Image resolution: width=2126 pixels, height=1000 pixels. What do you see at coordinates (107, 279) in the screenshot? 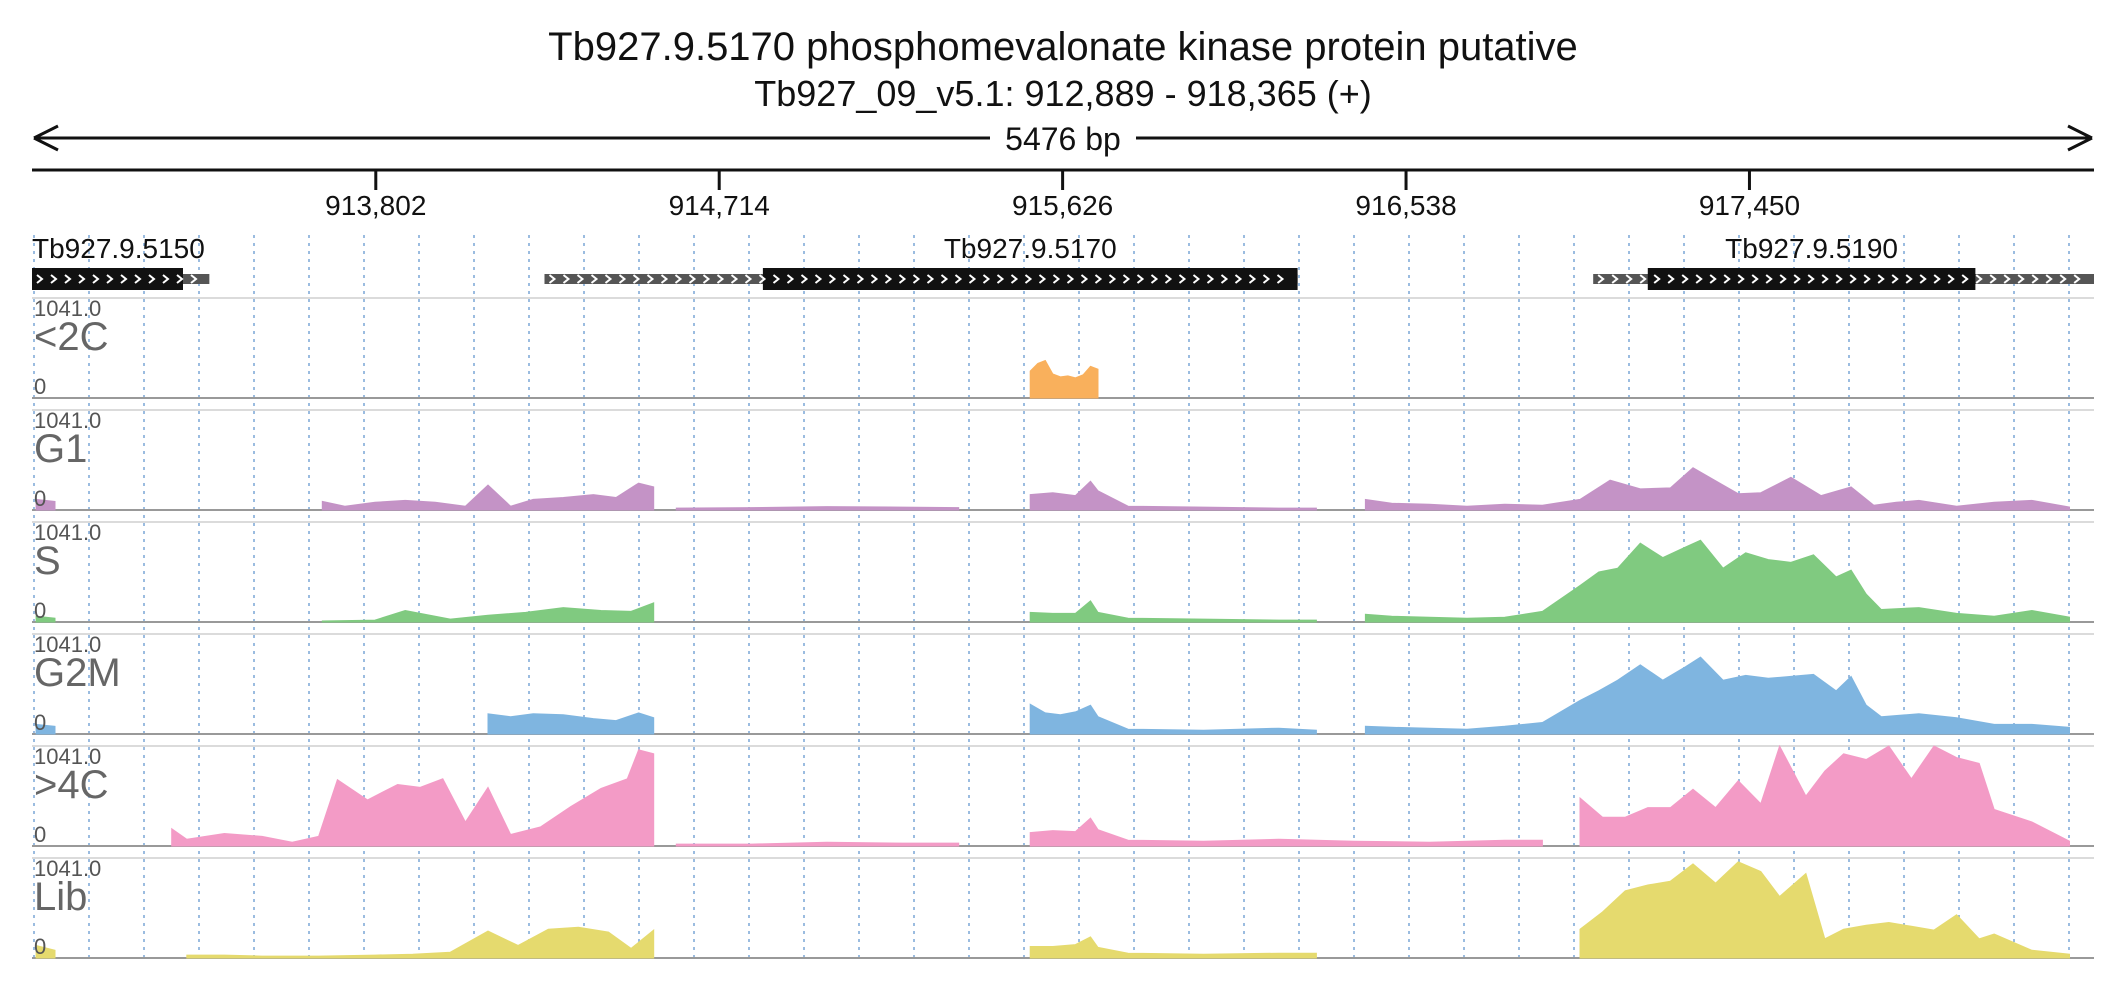
I see `gene-cds` at bounding box center [107, 279].